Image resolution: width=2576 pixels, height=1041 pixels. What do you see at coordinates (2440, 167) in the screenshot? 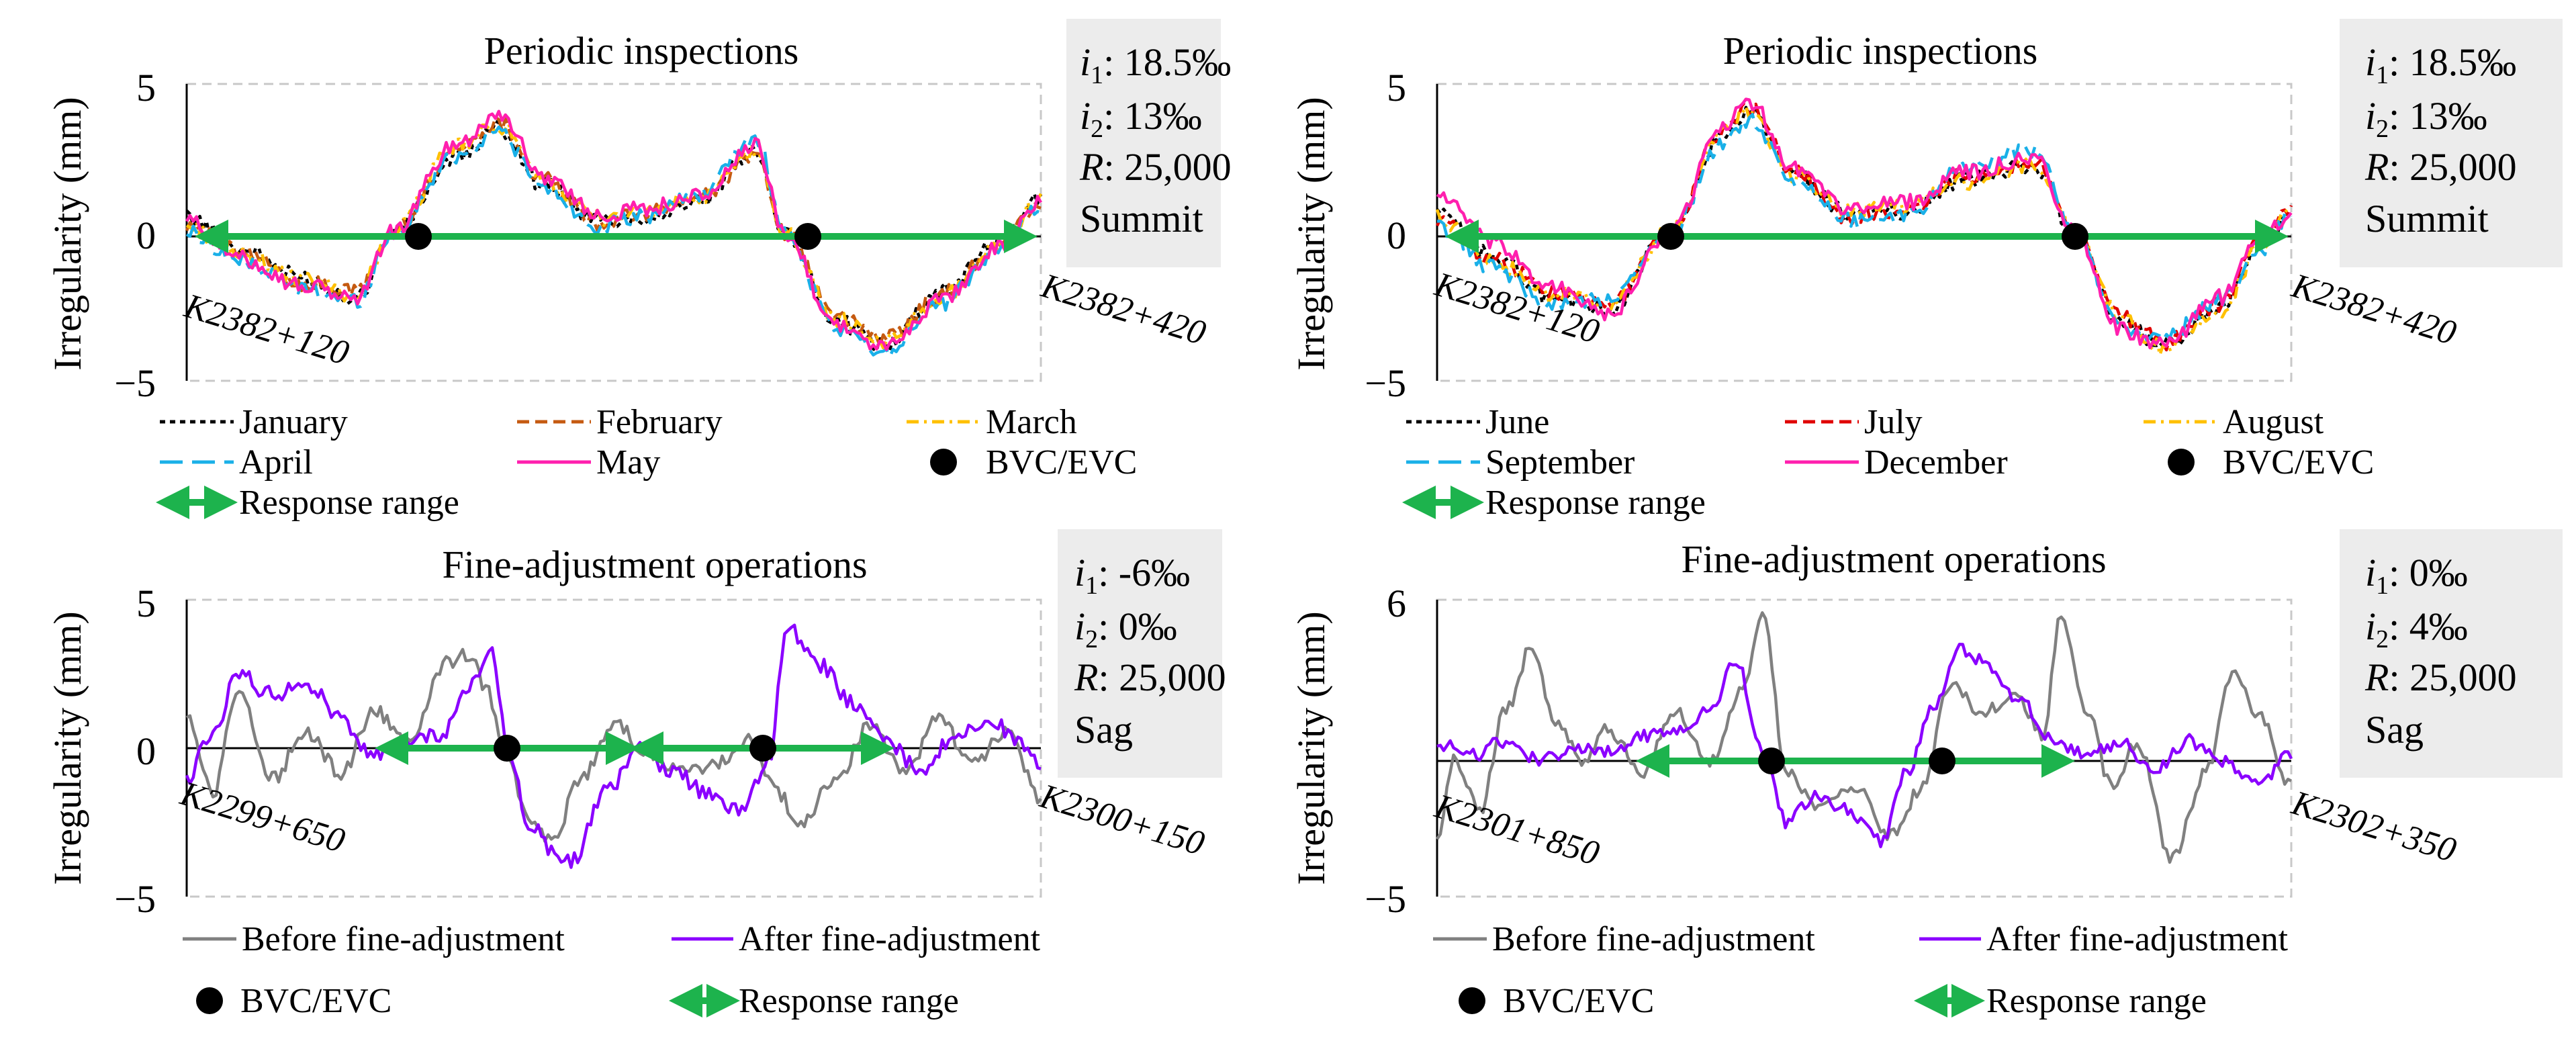
I see `info-r-2: R: 25,000` at bounding box center [2440, 167].